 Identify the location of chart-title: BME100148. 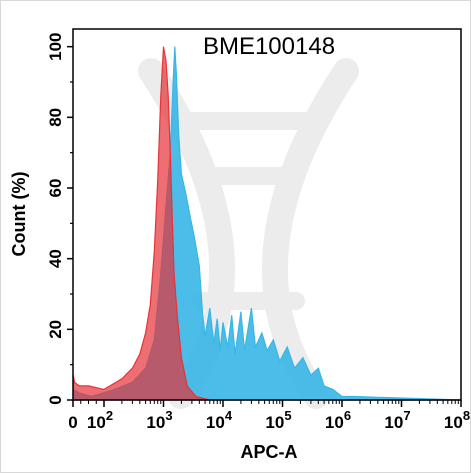
(269, 46).